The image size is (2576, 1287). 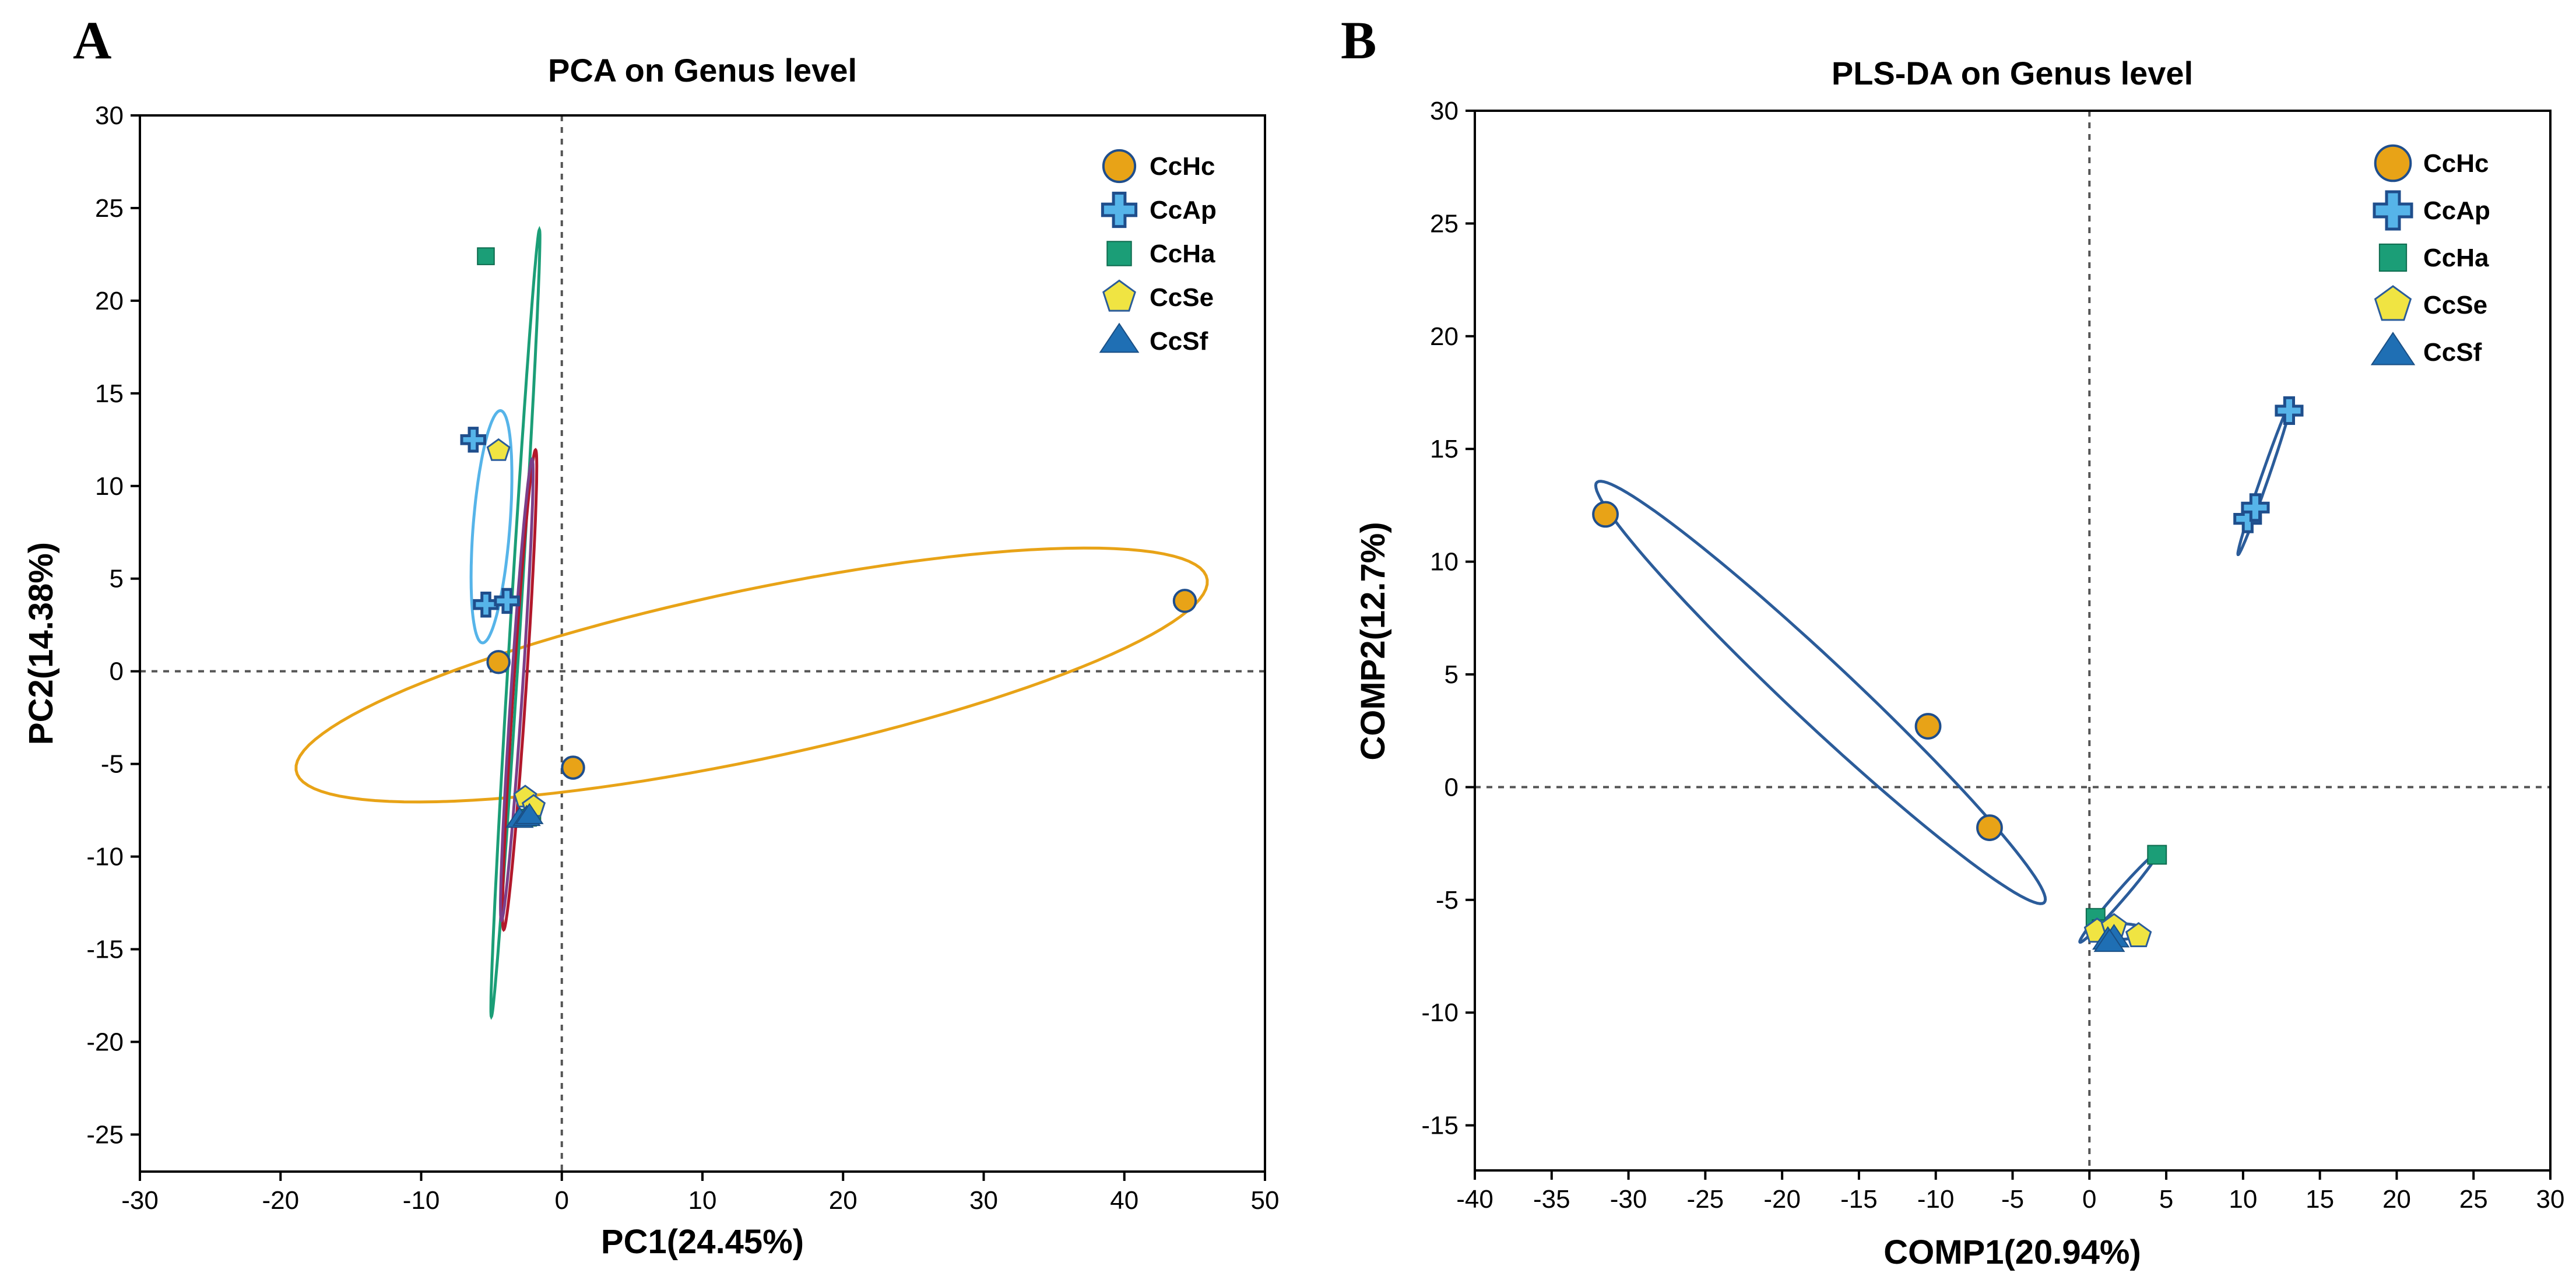 I want to click on y-tick-label: -15, so click(x=1440, y=1126).